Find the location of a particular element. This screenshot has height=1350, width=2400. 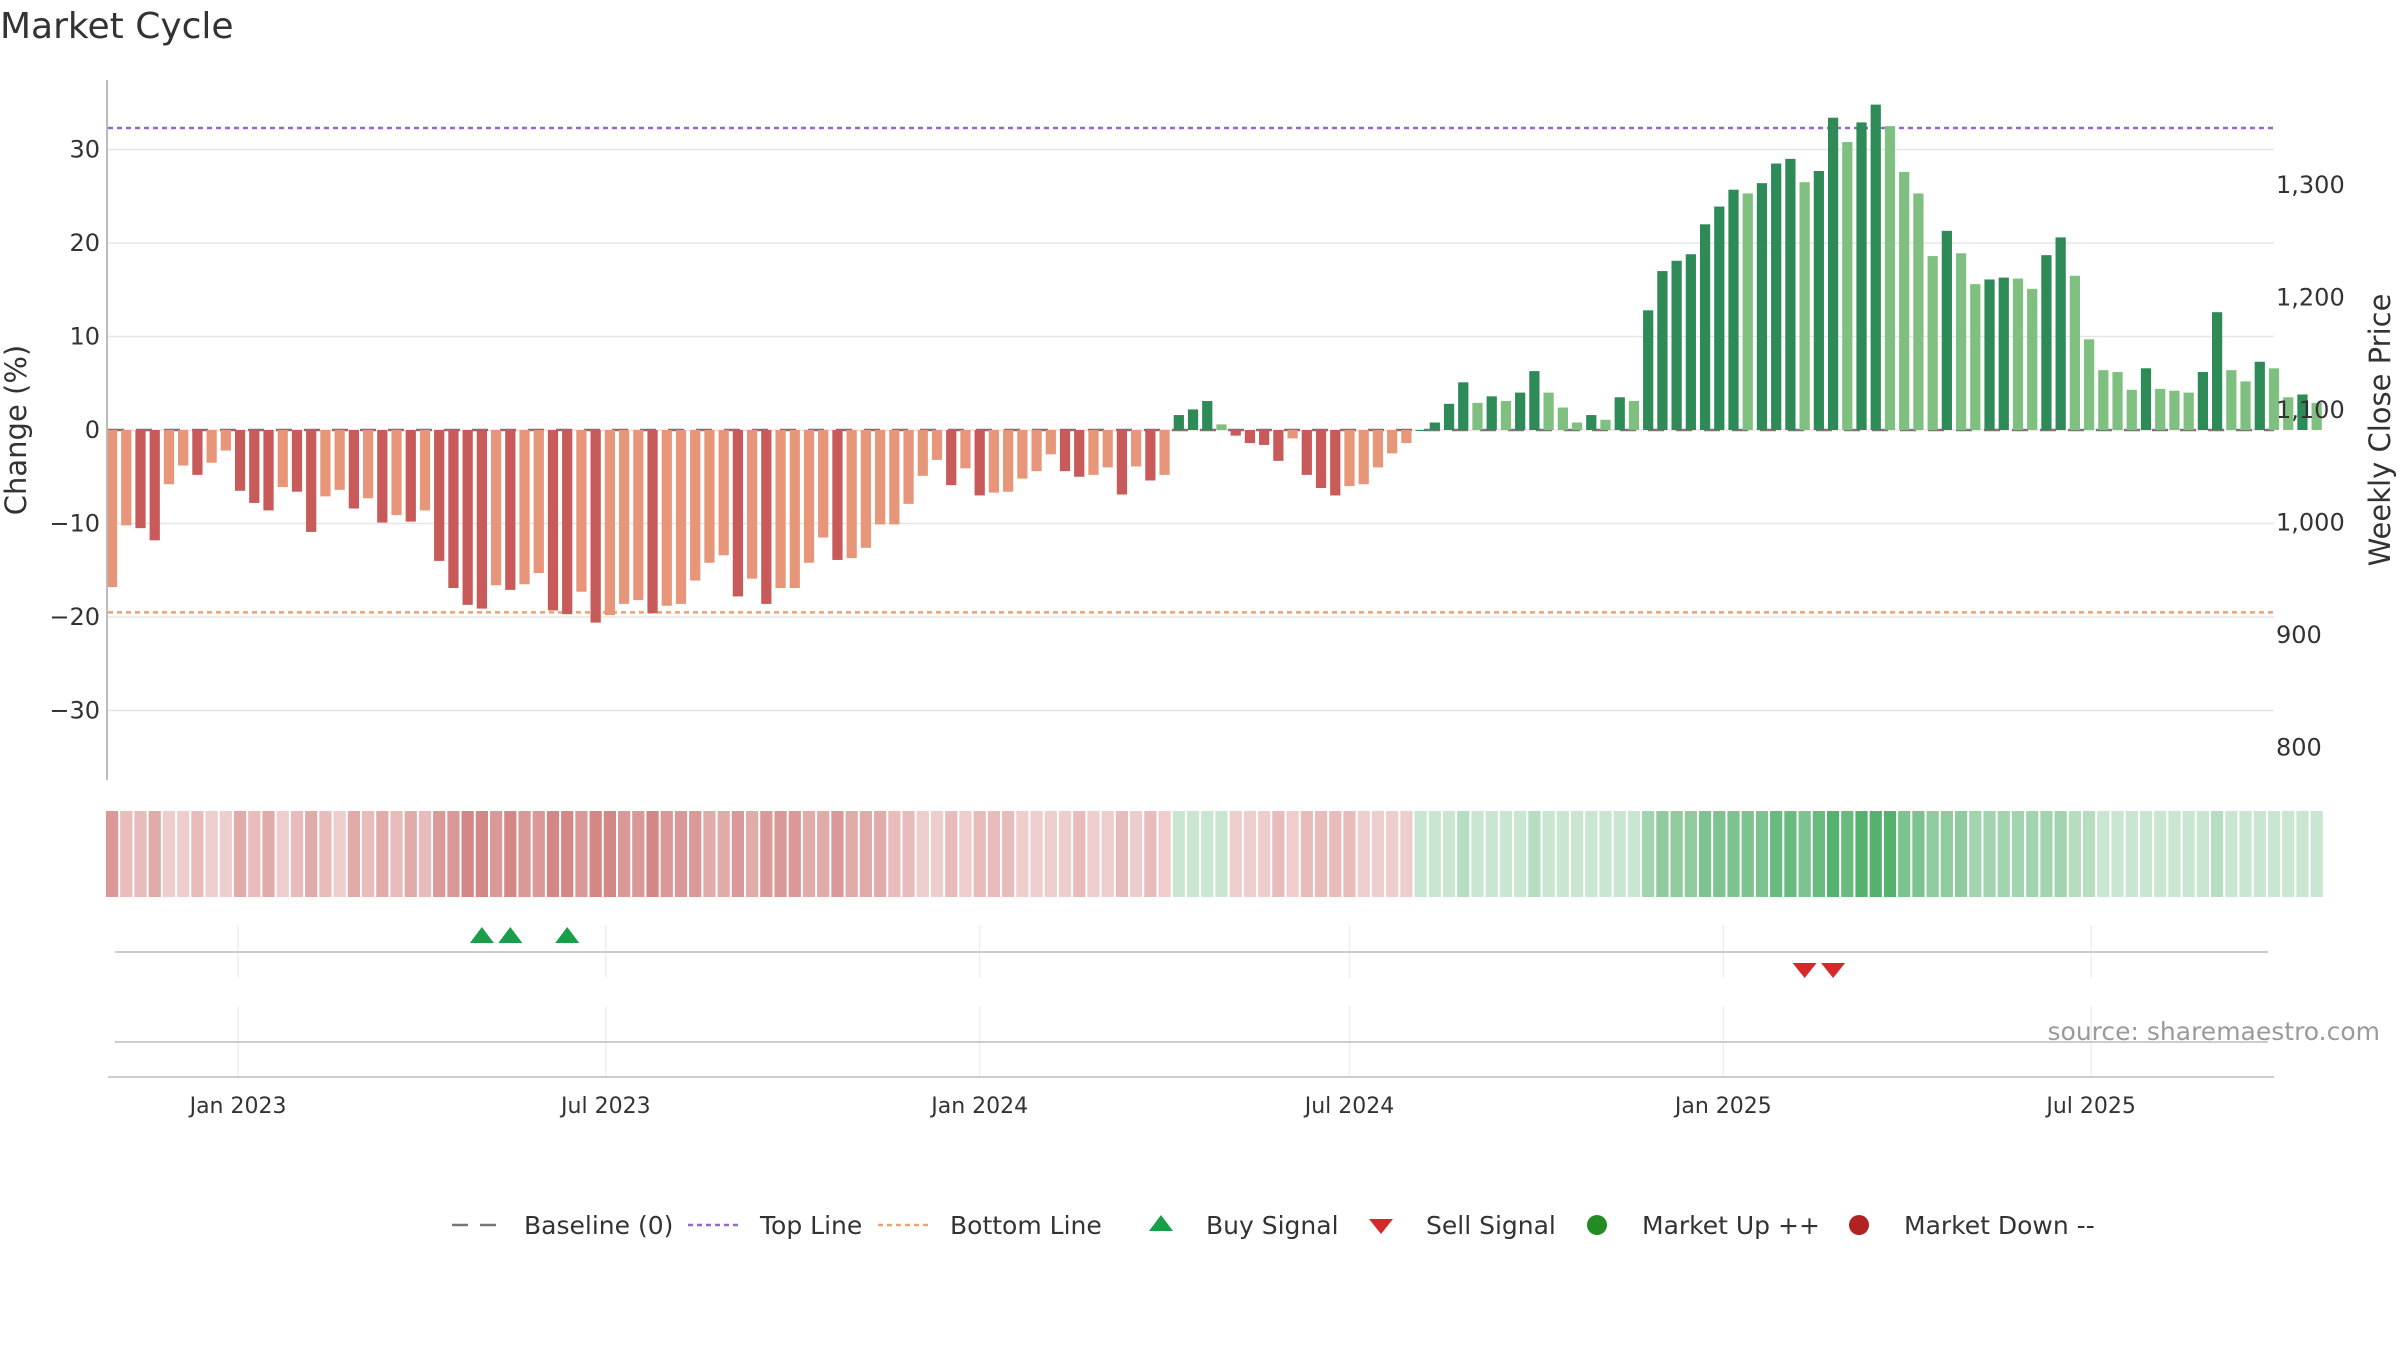

legend-item: Bottom Line is located at coordinates (990, 1225).